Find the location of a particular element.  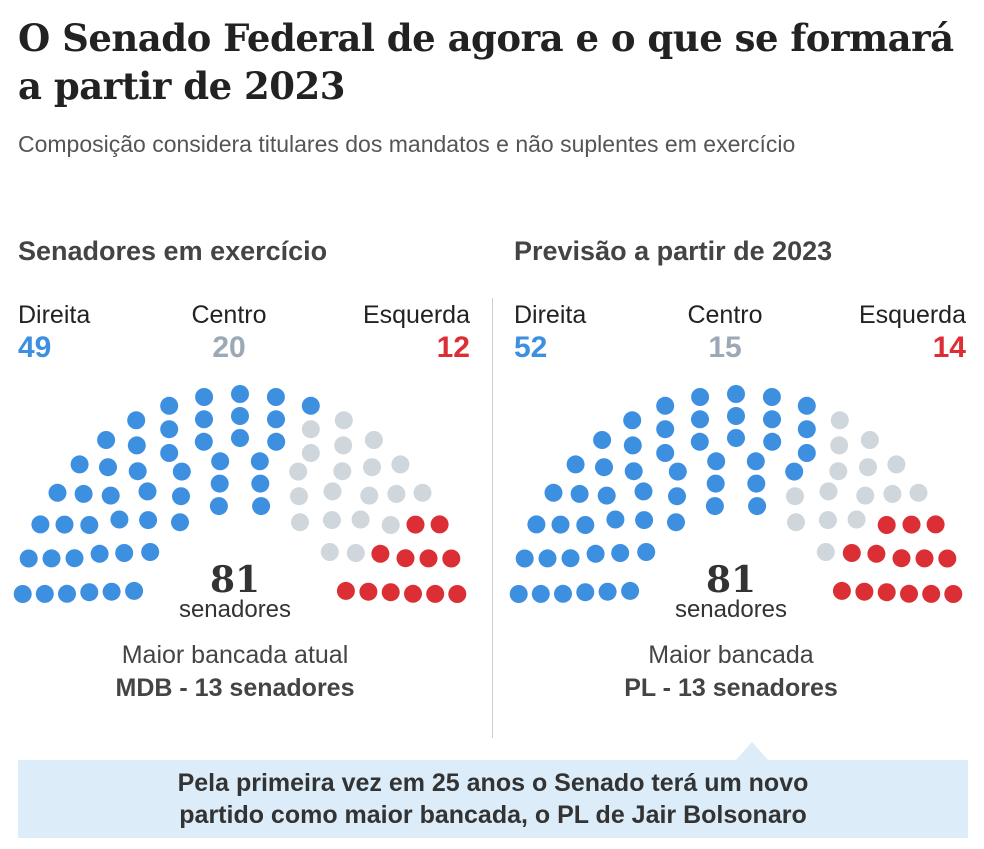

group-esquerda: Esquerda 12 is located at coordinates (416, 333).